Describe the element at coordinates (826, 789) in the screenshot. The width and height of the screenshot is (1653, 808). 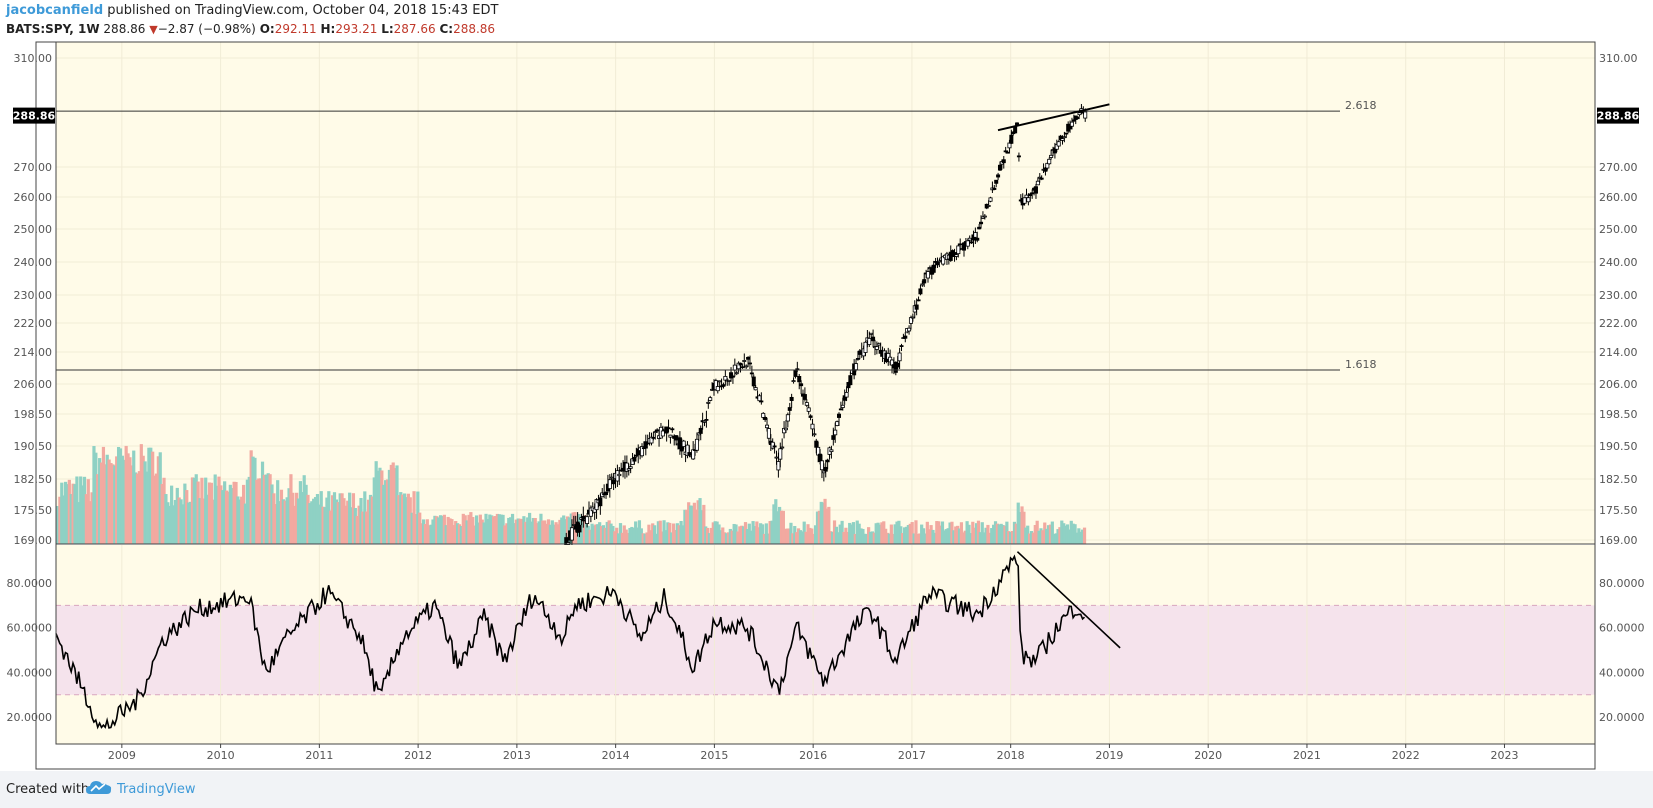
I see `footer-bar: Created with TradingView` at that location.